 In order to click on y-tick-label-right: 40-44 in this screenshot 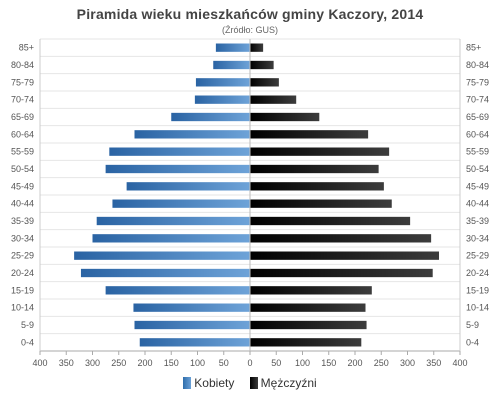, I will do `click(477, 204)`.